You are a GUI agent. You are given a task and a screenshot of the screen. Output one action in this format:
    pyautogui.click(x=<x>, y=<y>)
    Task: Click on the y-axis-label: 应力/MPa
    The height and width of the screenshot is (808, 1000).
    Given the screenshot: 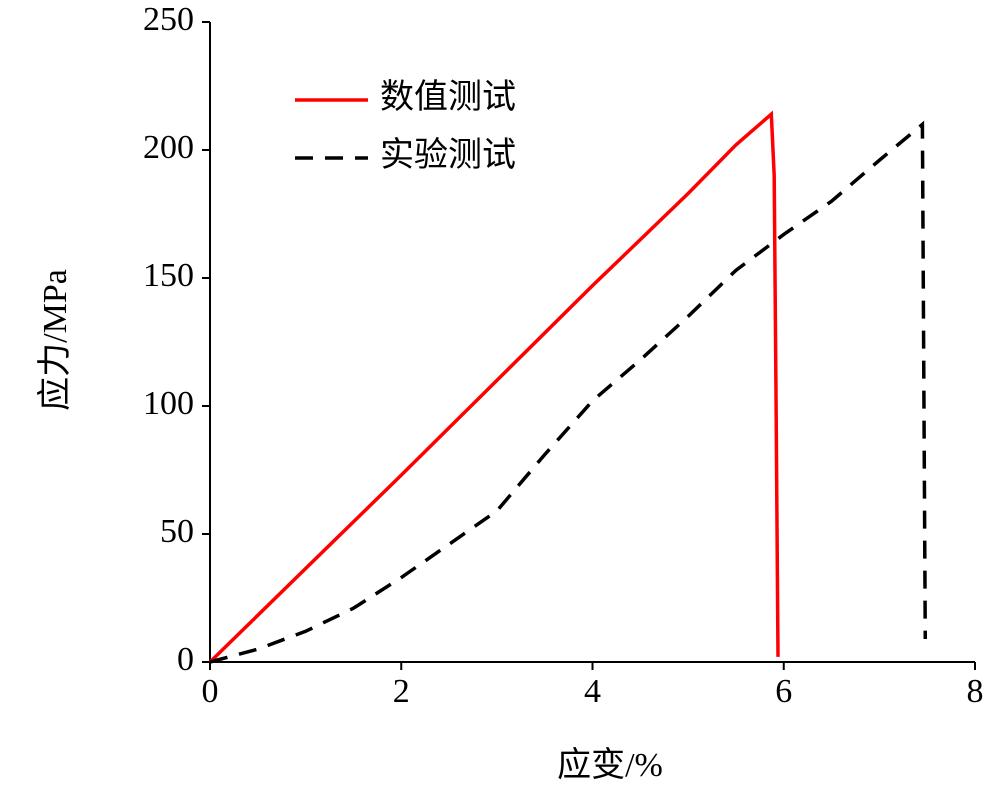 What is the action you would take?
    pyautogui.click(x=55, y=340)
    